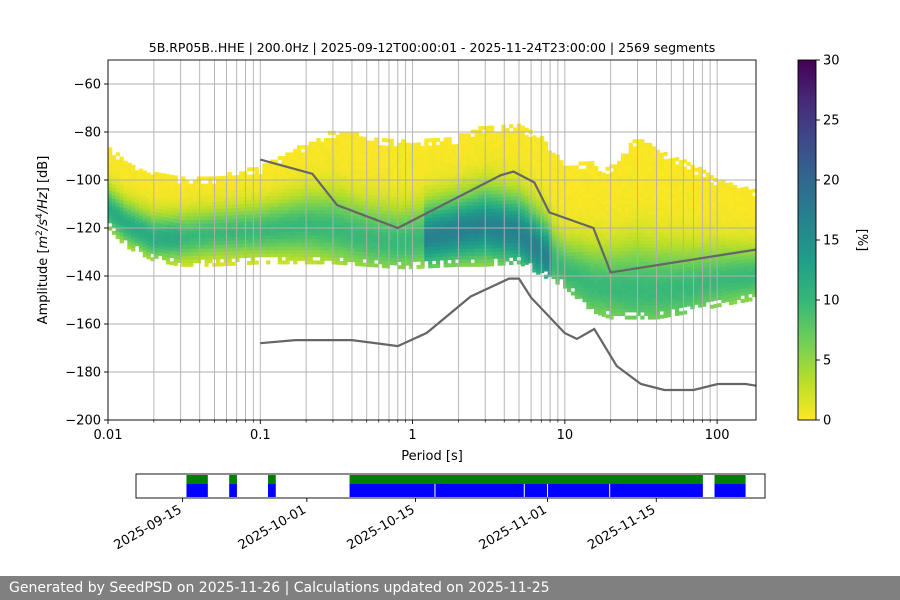 The height and width of the screenshot is (600, 900). I want to click on timeline-tick-label: 2025-10-15, so click(381, 527).